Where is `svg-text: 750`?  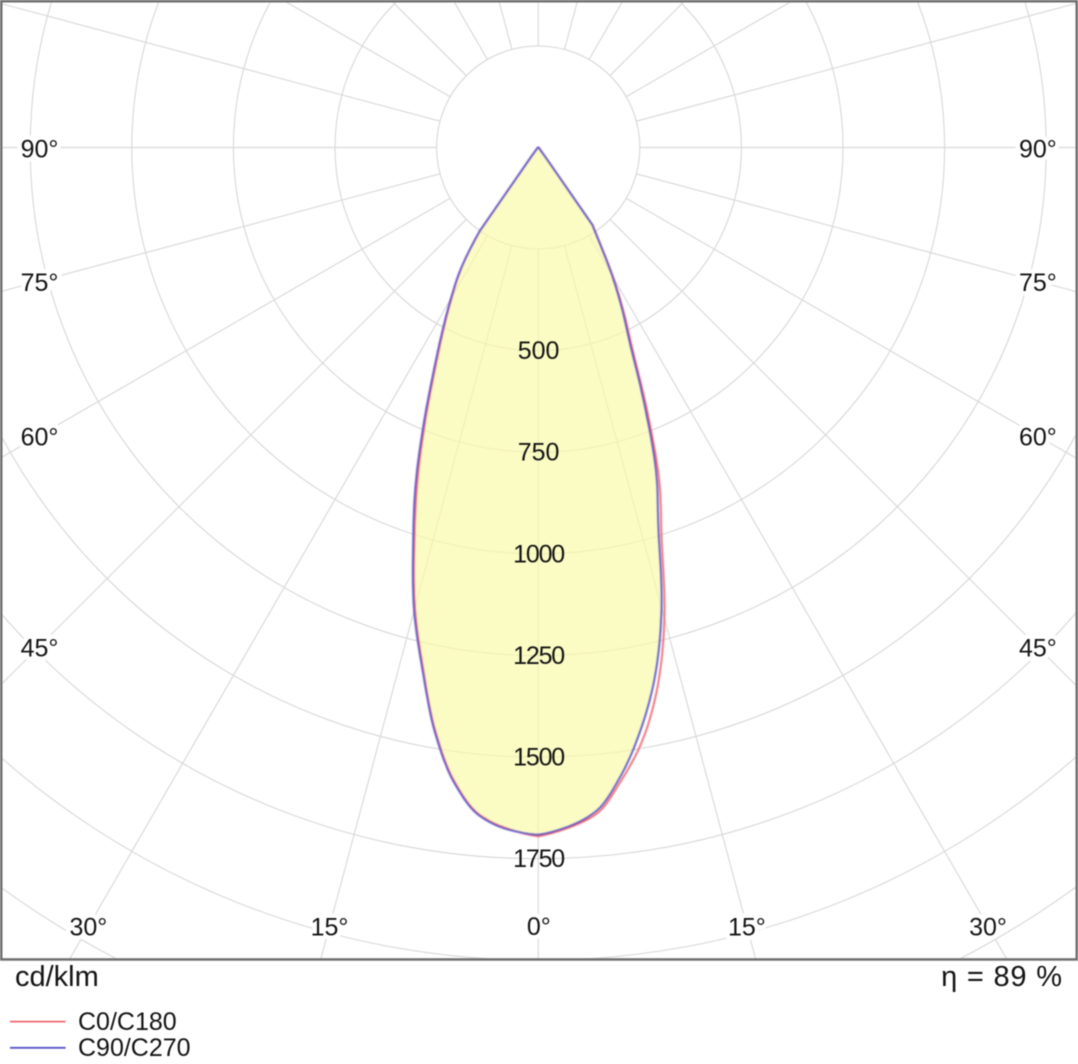
svg-text: 750 is located at coordinates (539, 453).